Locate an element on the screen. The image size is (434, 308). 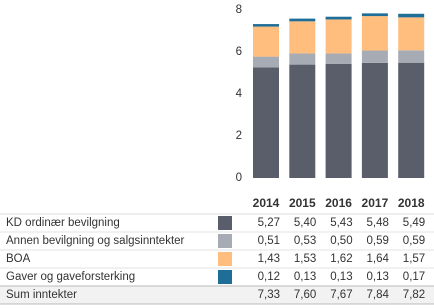
cell-value: 0,17 is located at coordinates (414, 277).